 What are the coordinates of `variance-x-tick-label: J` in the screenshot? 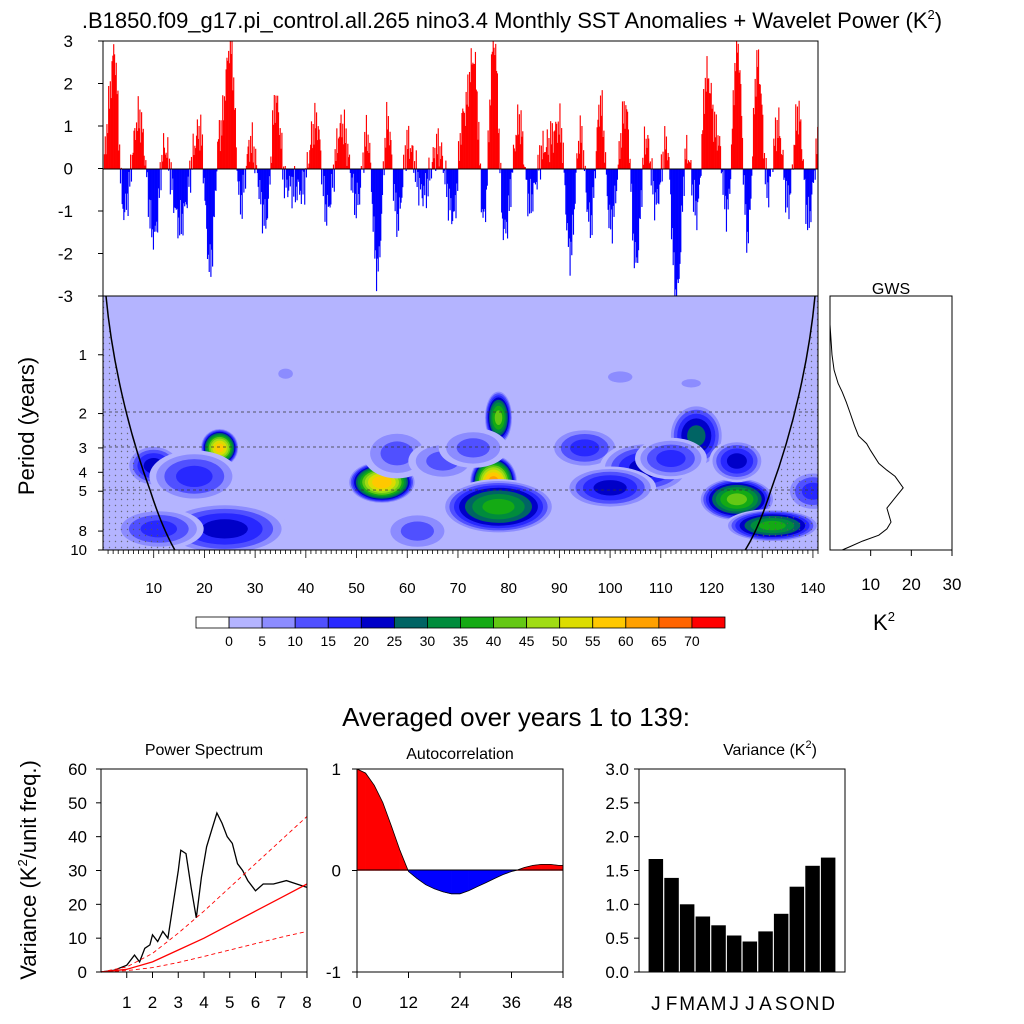 It's located at (734, 1004).